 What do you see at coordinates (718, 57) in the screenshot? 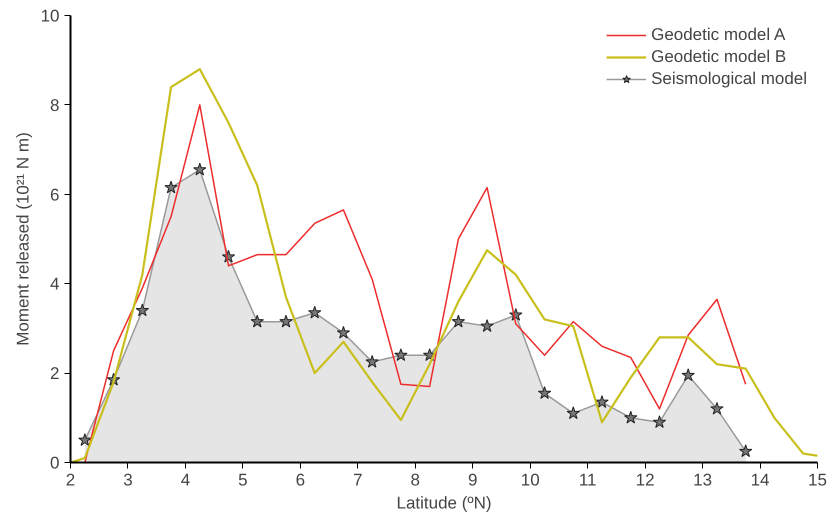
I see `legend-label: Geodetic model B` at bounding box center [718, 57].